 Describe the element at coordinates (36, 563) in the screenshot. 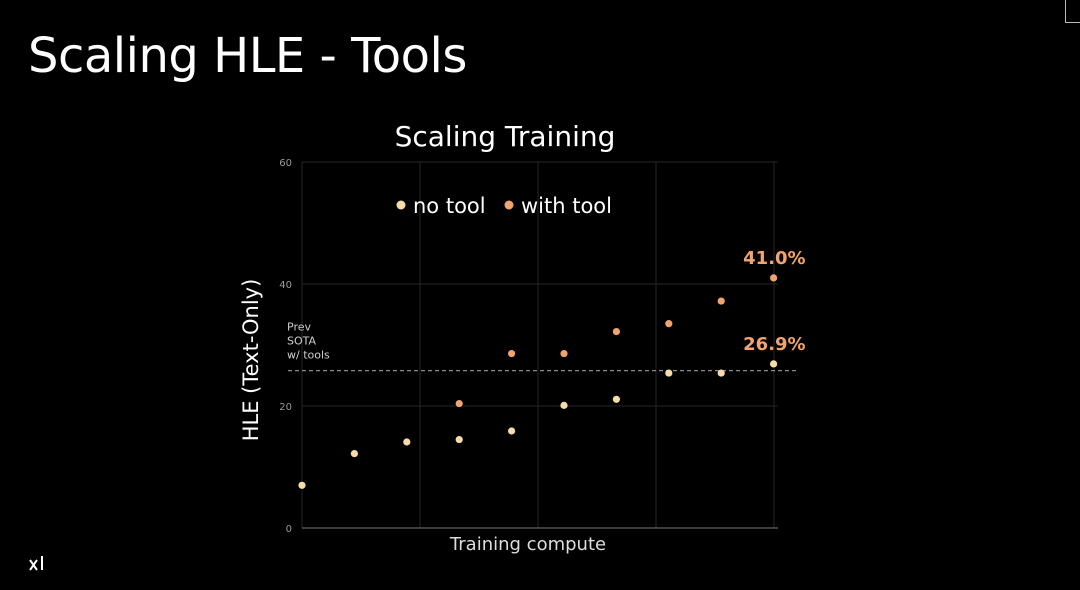

I see `xai-logo` at that location.